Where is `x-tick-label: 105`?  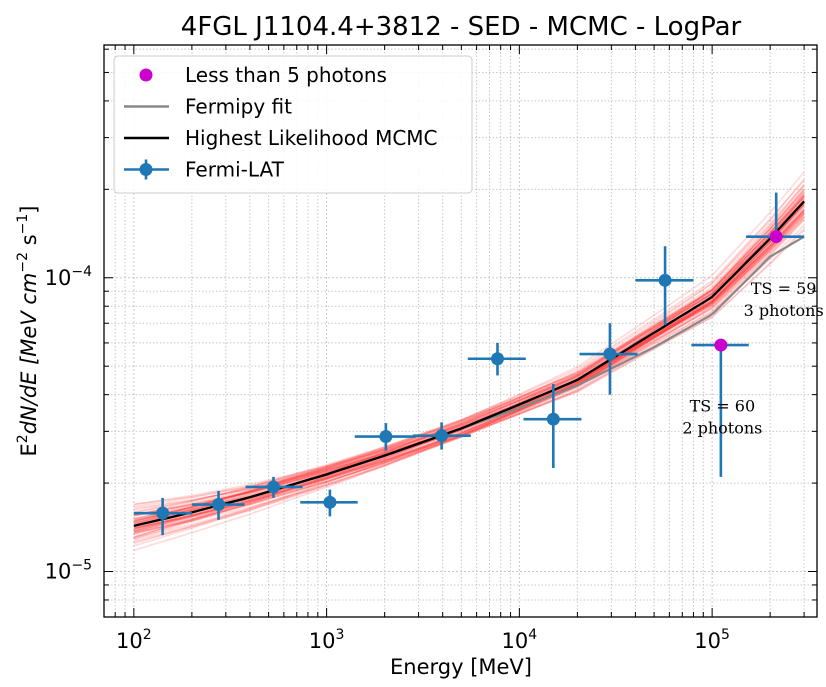 x-tick-label: 105 is located at coordinates (712, 640).